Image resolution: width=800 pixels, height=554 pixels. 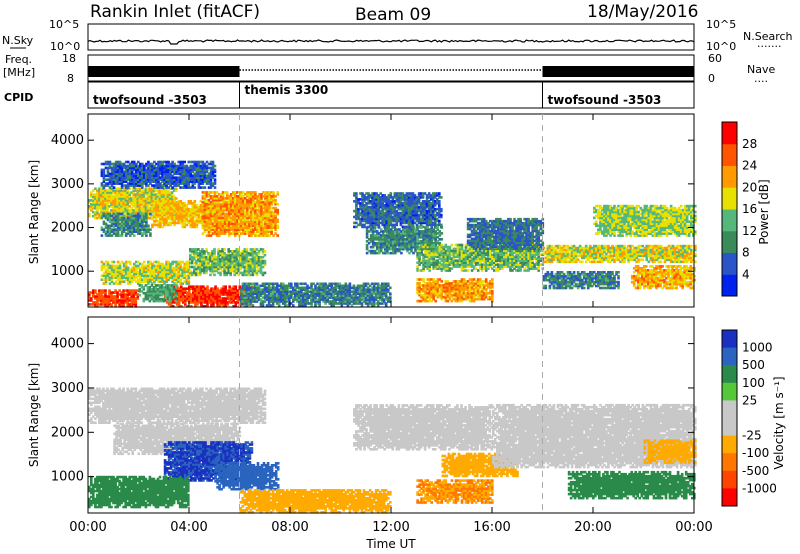 What do you see at coordinates (18, 97) in the screenshot?
I see `cpid-label: CPID` at bounding box center [18, 97].